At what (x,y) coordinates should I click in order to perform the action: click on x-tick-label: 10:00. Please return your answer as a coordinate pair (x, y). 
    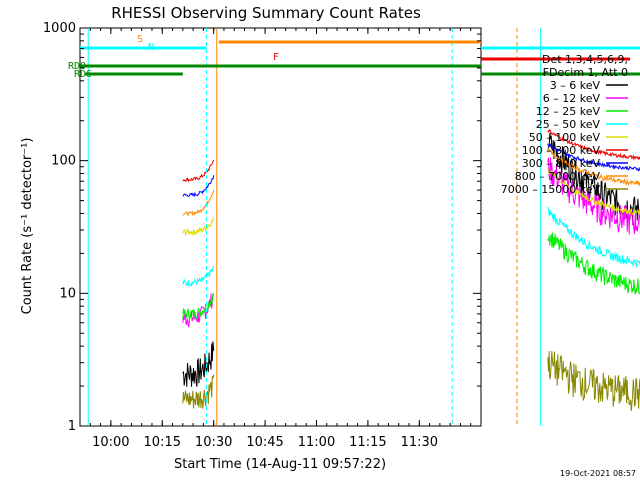
    Looking at the image, I should click on (110, 442).